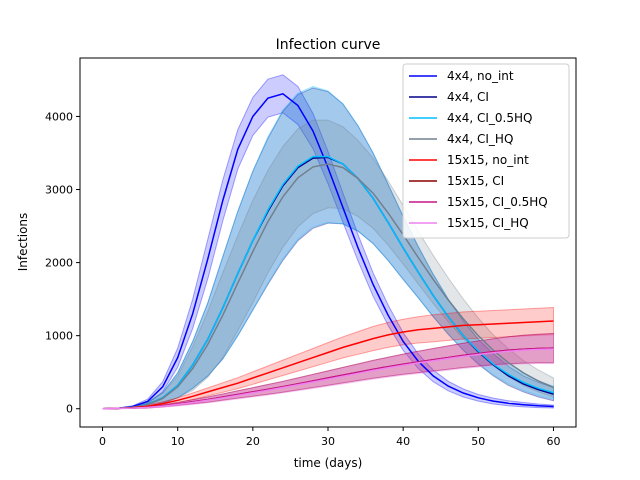 This screenshot has width=640, height=480. Describe the element at coordinates (328, 45) in the screenshot. I see `chart-title: Infection curve` at that location.